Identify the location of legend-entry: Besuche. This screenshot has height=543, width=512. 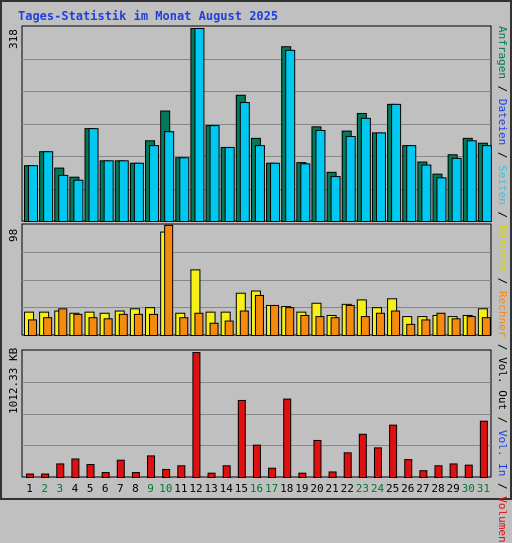
(502, 248).